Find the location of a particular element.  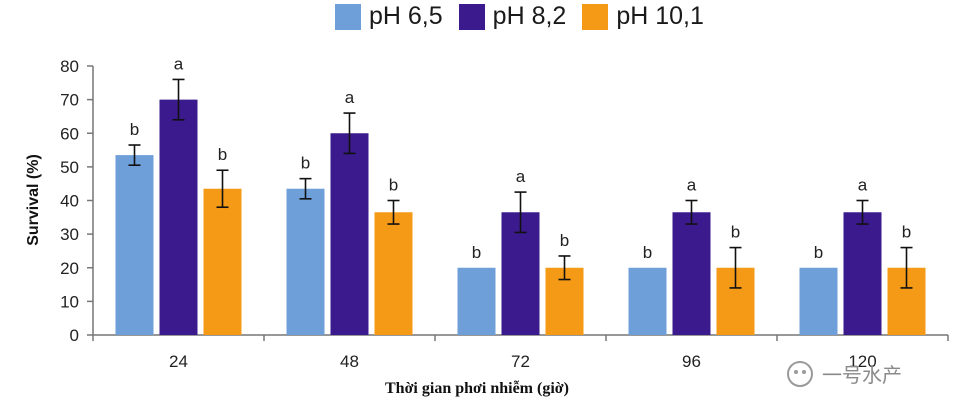

chart-legend: pH 6,5 pH 8,2 pH 10,1 is located at coordinates (527, 16).